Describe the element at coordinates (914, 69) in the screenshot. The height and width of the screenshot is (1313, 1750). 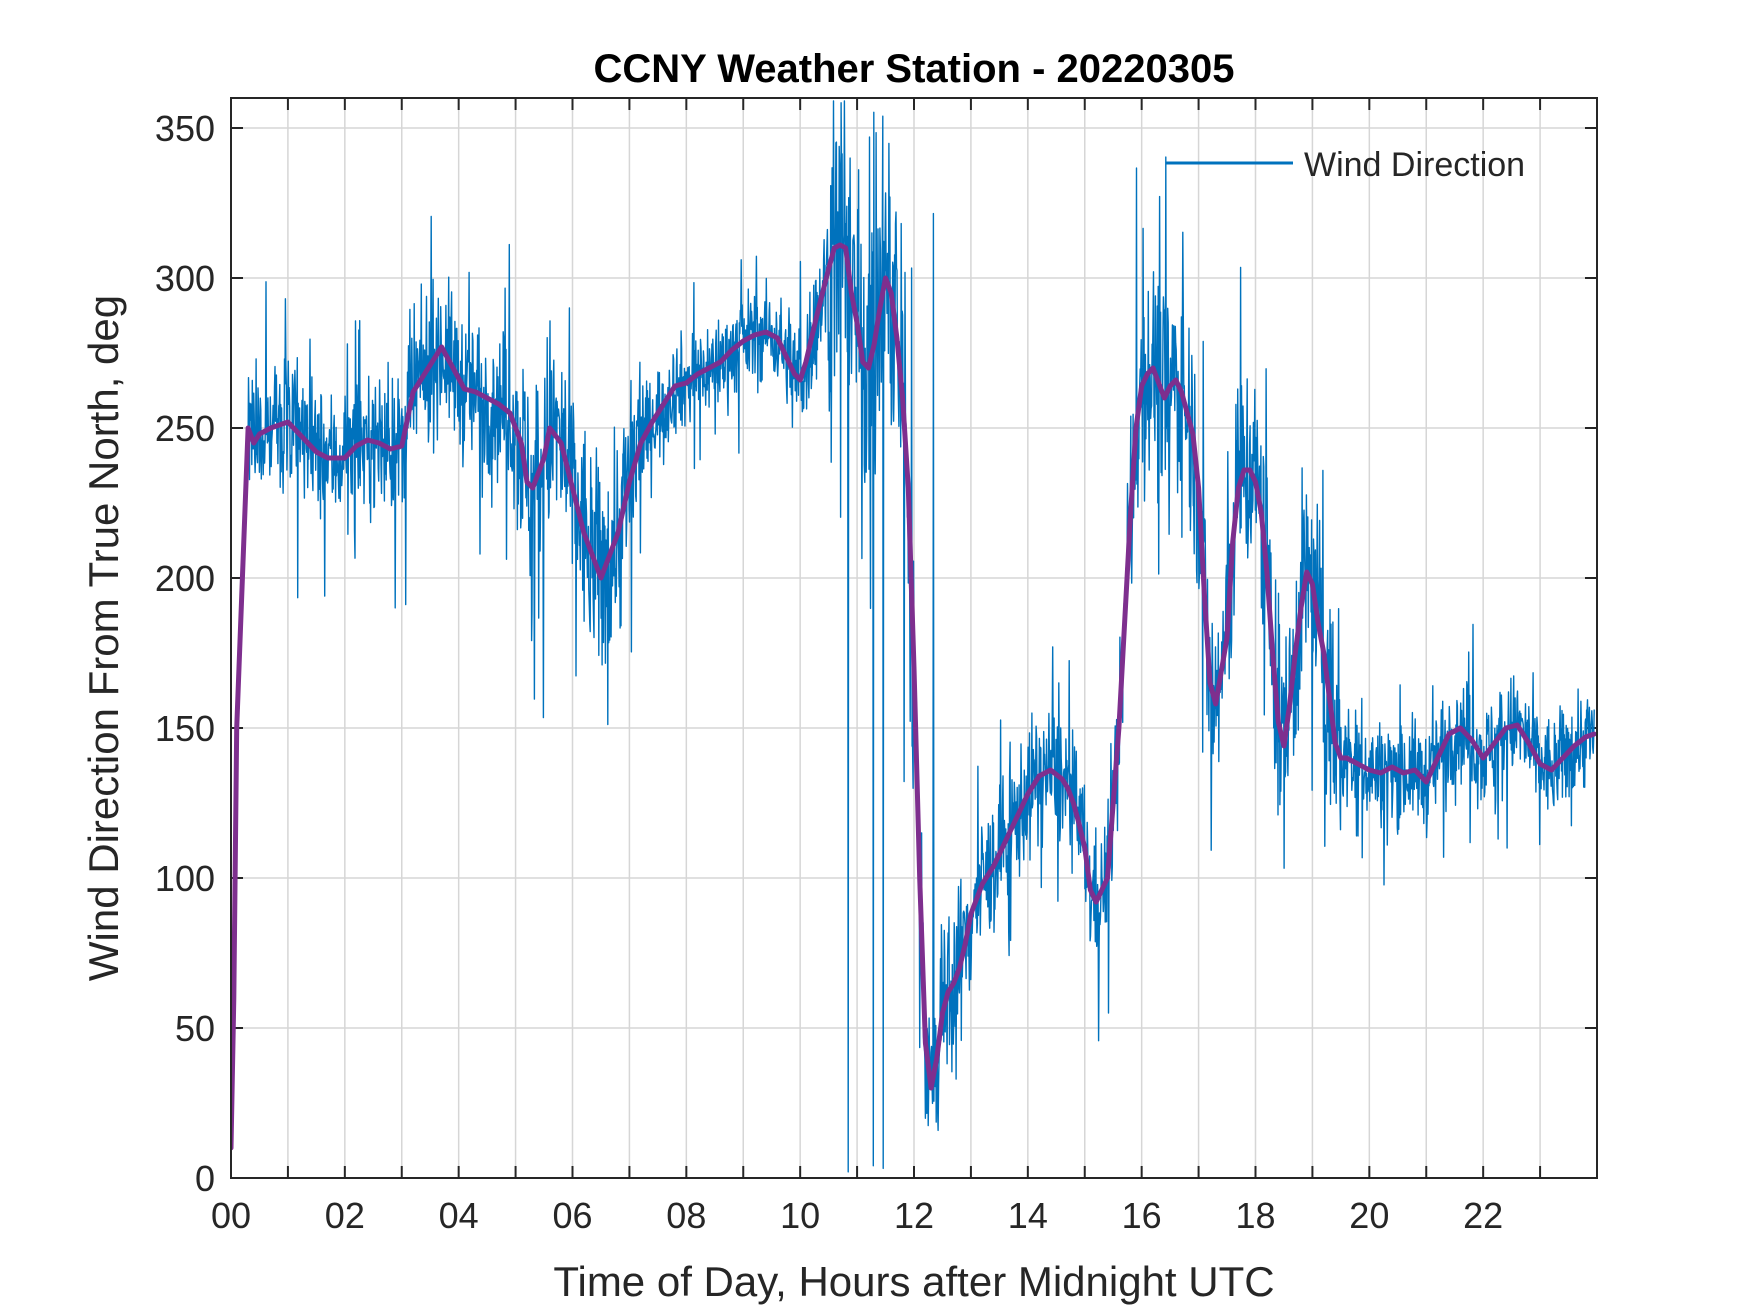
I see `chart-title: CCNY Weather Station - 20220305` at that location.